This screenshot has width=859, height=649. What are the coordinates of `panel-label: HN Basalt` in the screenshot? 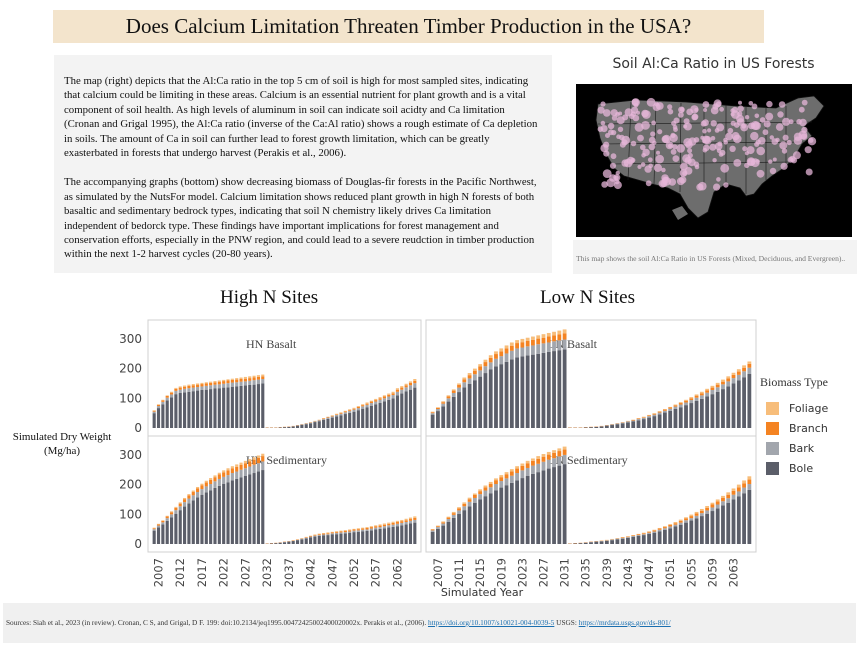 It's located at (271, 344).